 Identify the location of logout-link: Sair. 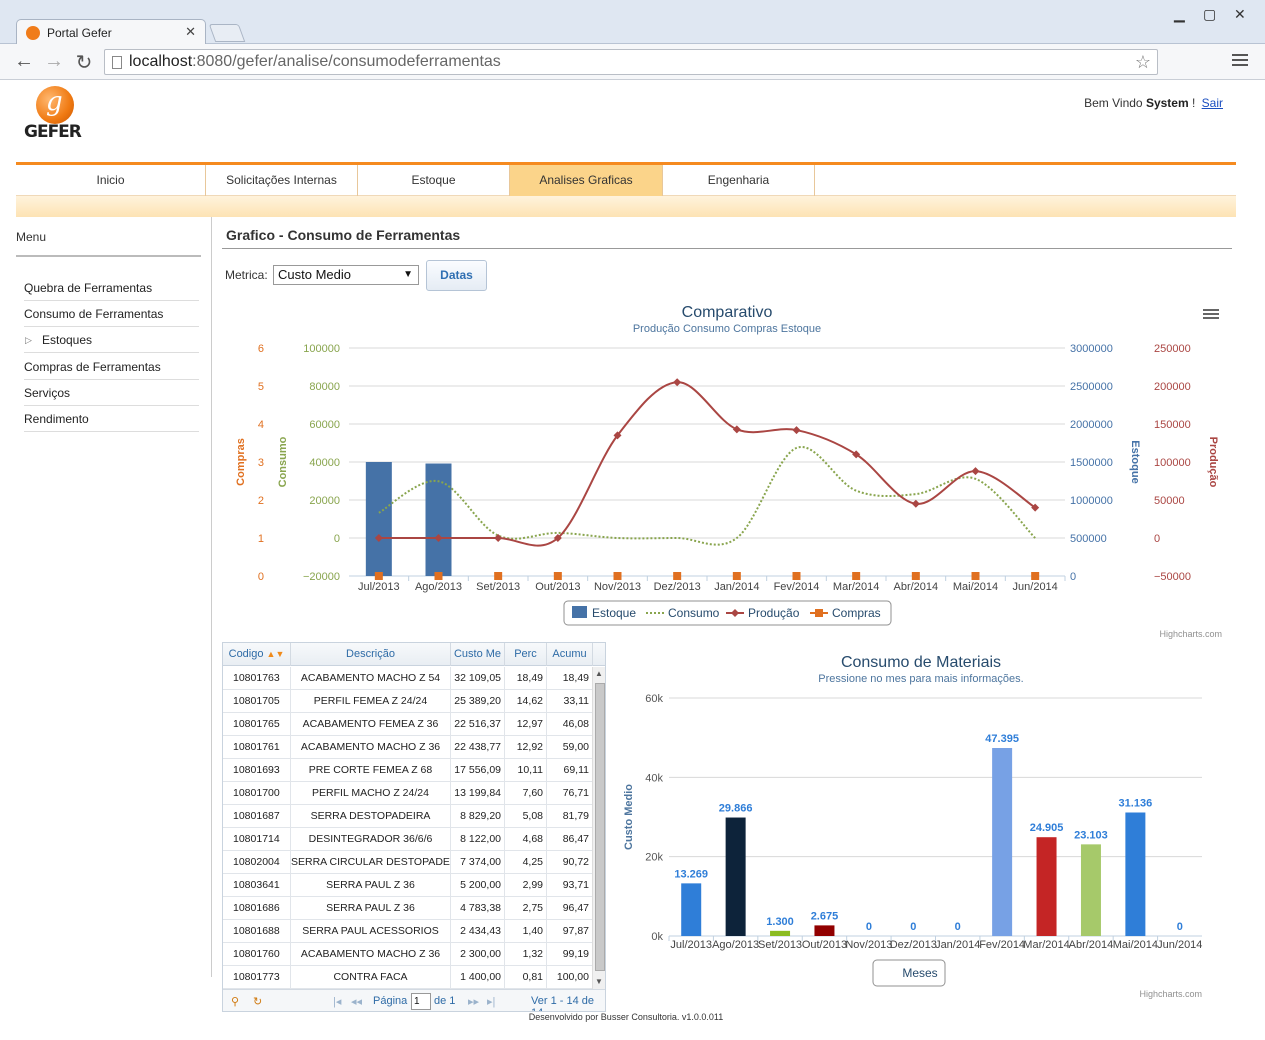
(1212, 103).